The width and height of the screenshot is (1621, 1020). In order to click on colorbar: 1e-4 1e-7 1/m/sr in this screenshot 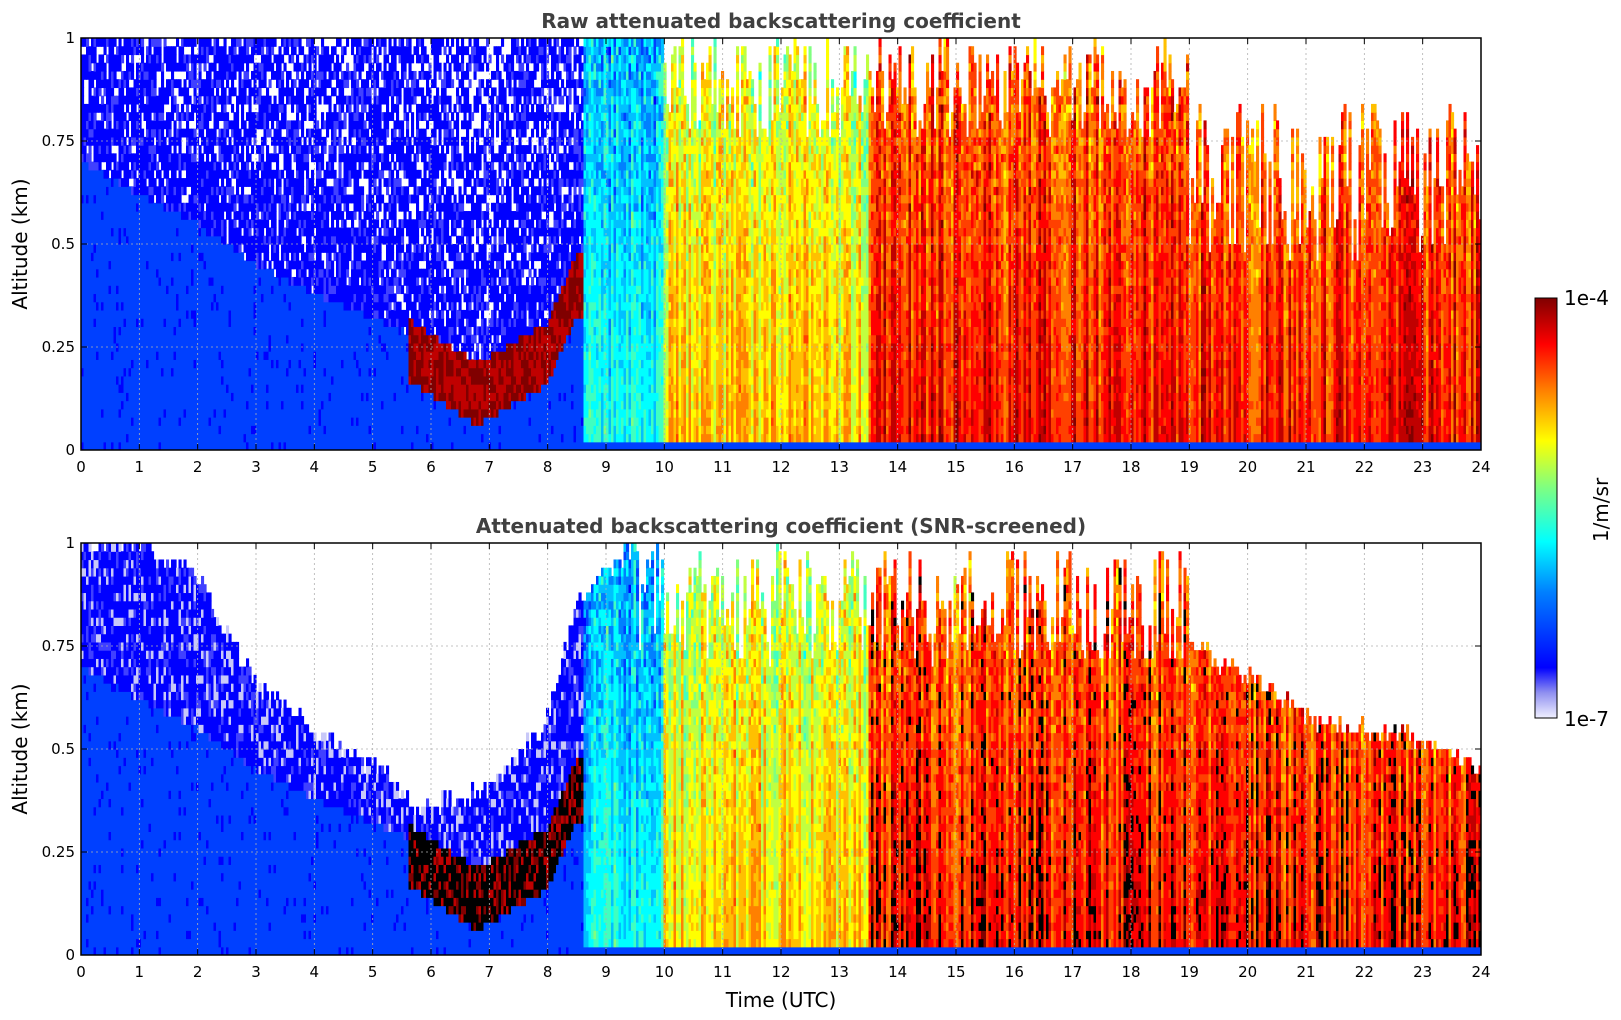, I will do `click(1573, 508)`.